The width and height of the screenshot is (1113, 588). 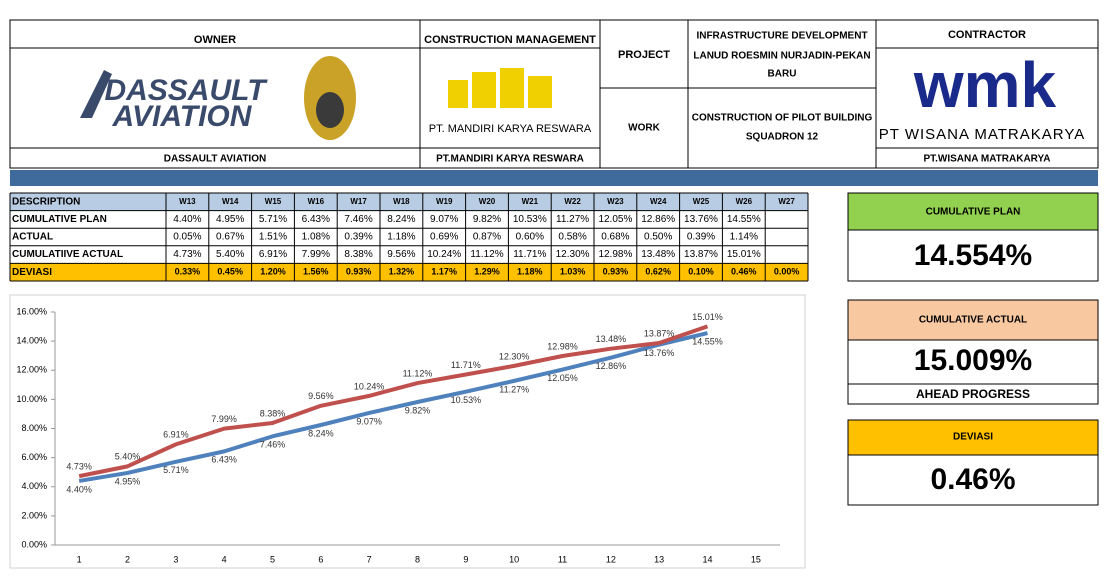 I want to click on band, so click(x=554, y=178).